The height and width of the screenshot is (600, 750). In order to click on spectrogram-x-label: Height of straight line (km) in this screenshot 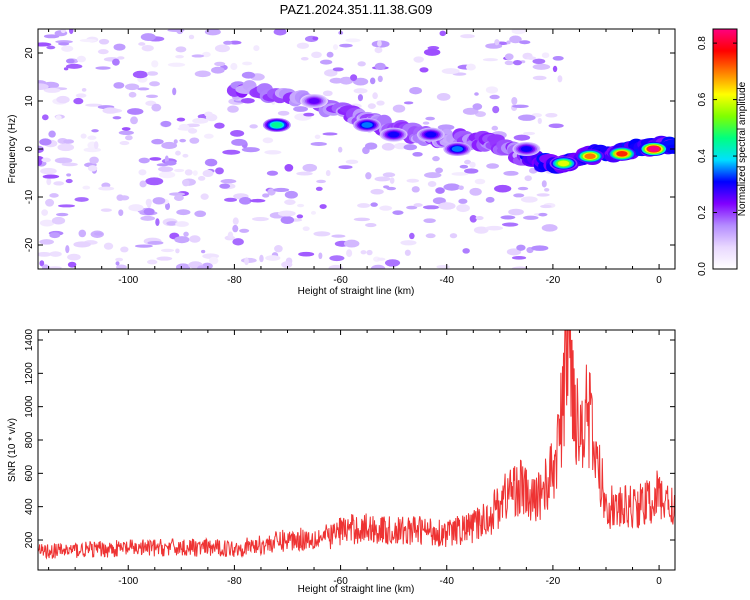, I will do `click(356, 291)`.